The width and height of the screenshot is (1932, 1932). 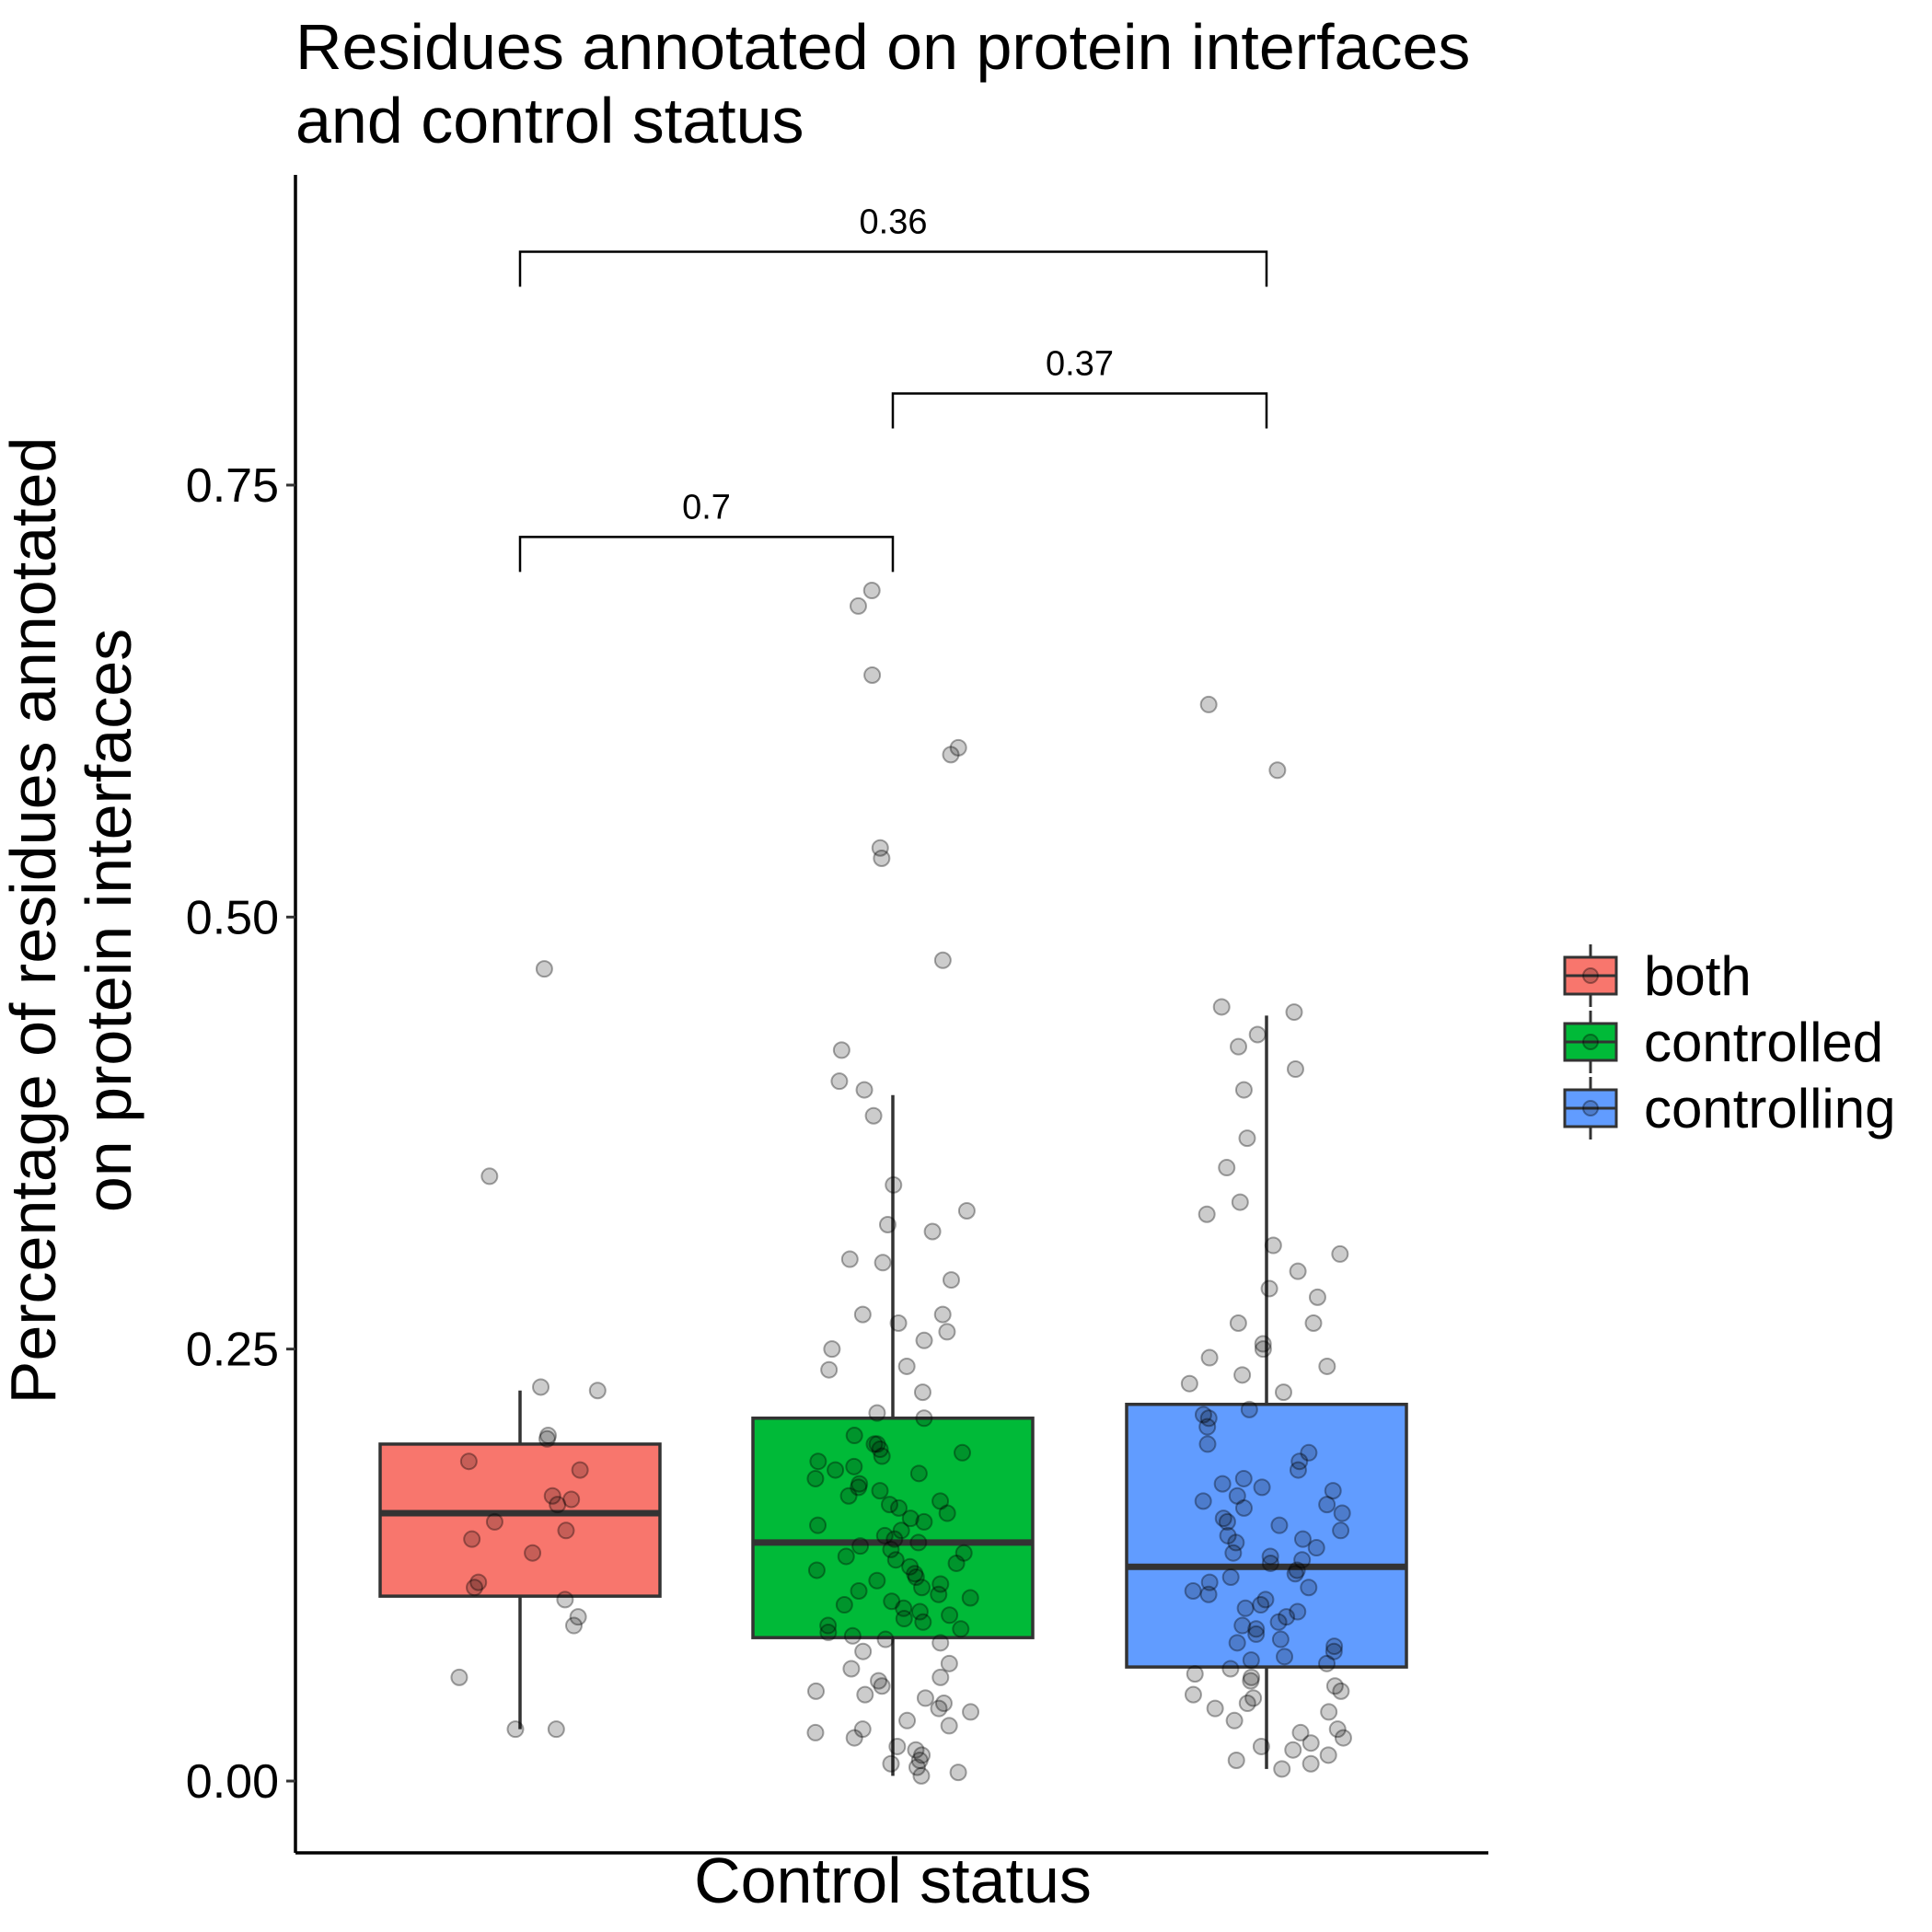 What do you see at coordinates (1698, 976) in the screenshot?
I see `legend-label-both: both` at bounding box center [1698, 976].